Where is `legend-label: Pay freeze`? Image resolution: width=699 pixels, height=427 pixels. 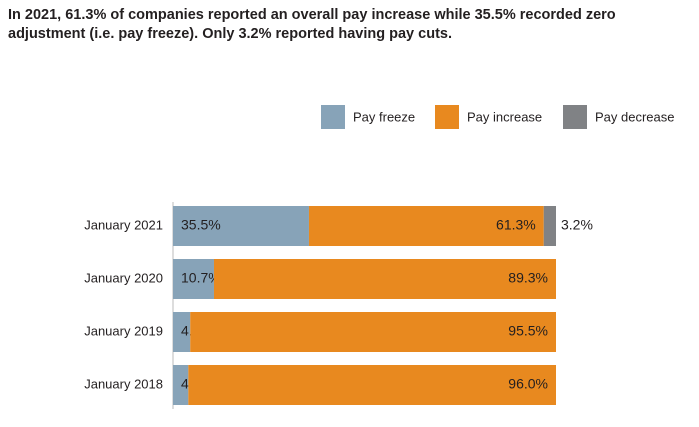
legend-label: Pay freeze is located at coordinates (384, 116).